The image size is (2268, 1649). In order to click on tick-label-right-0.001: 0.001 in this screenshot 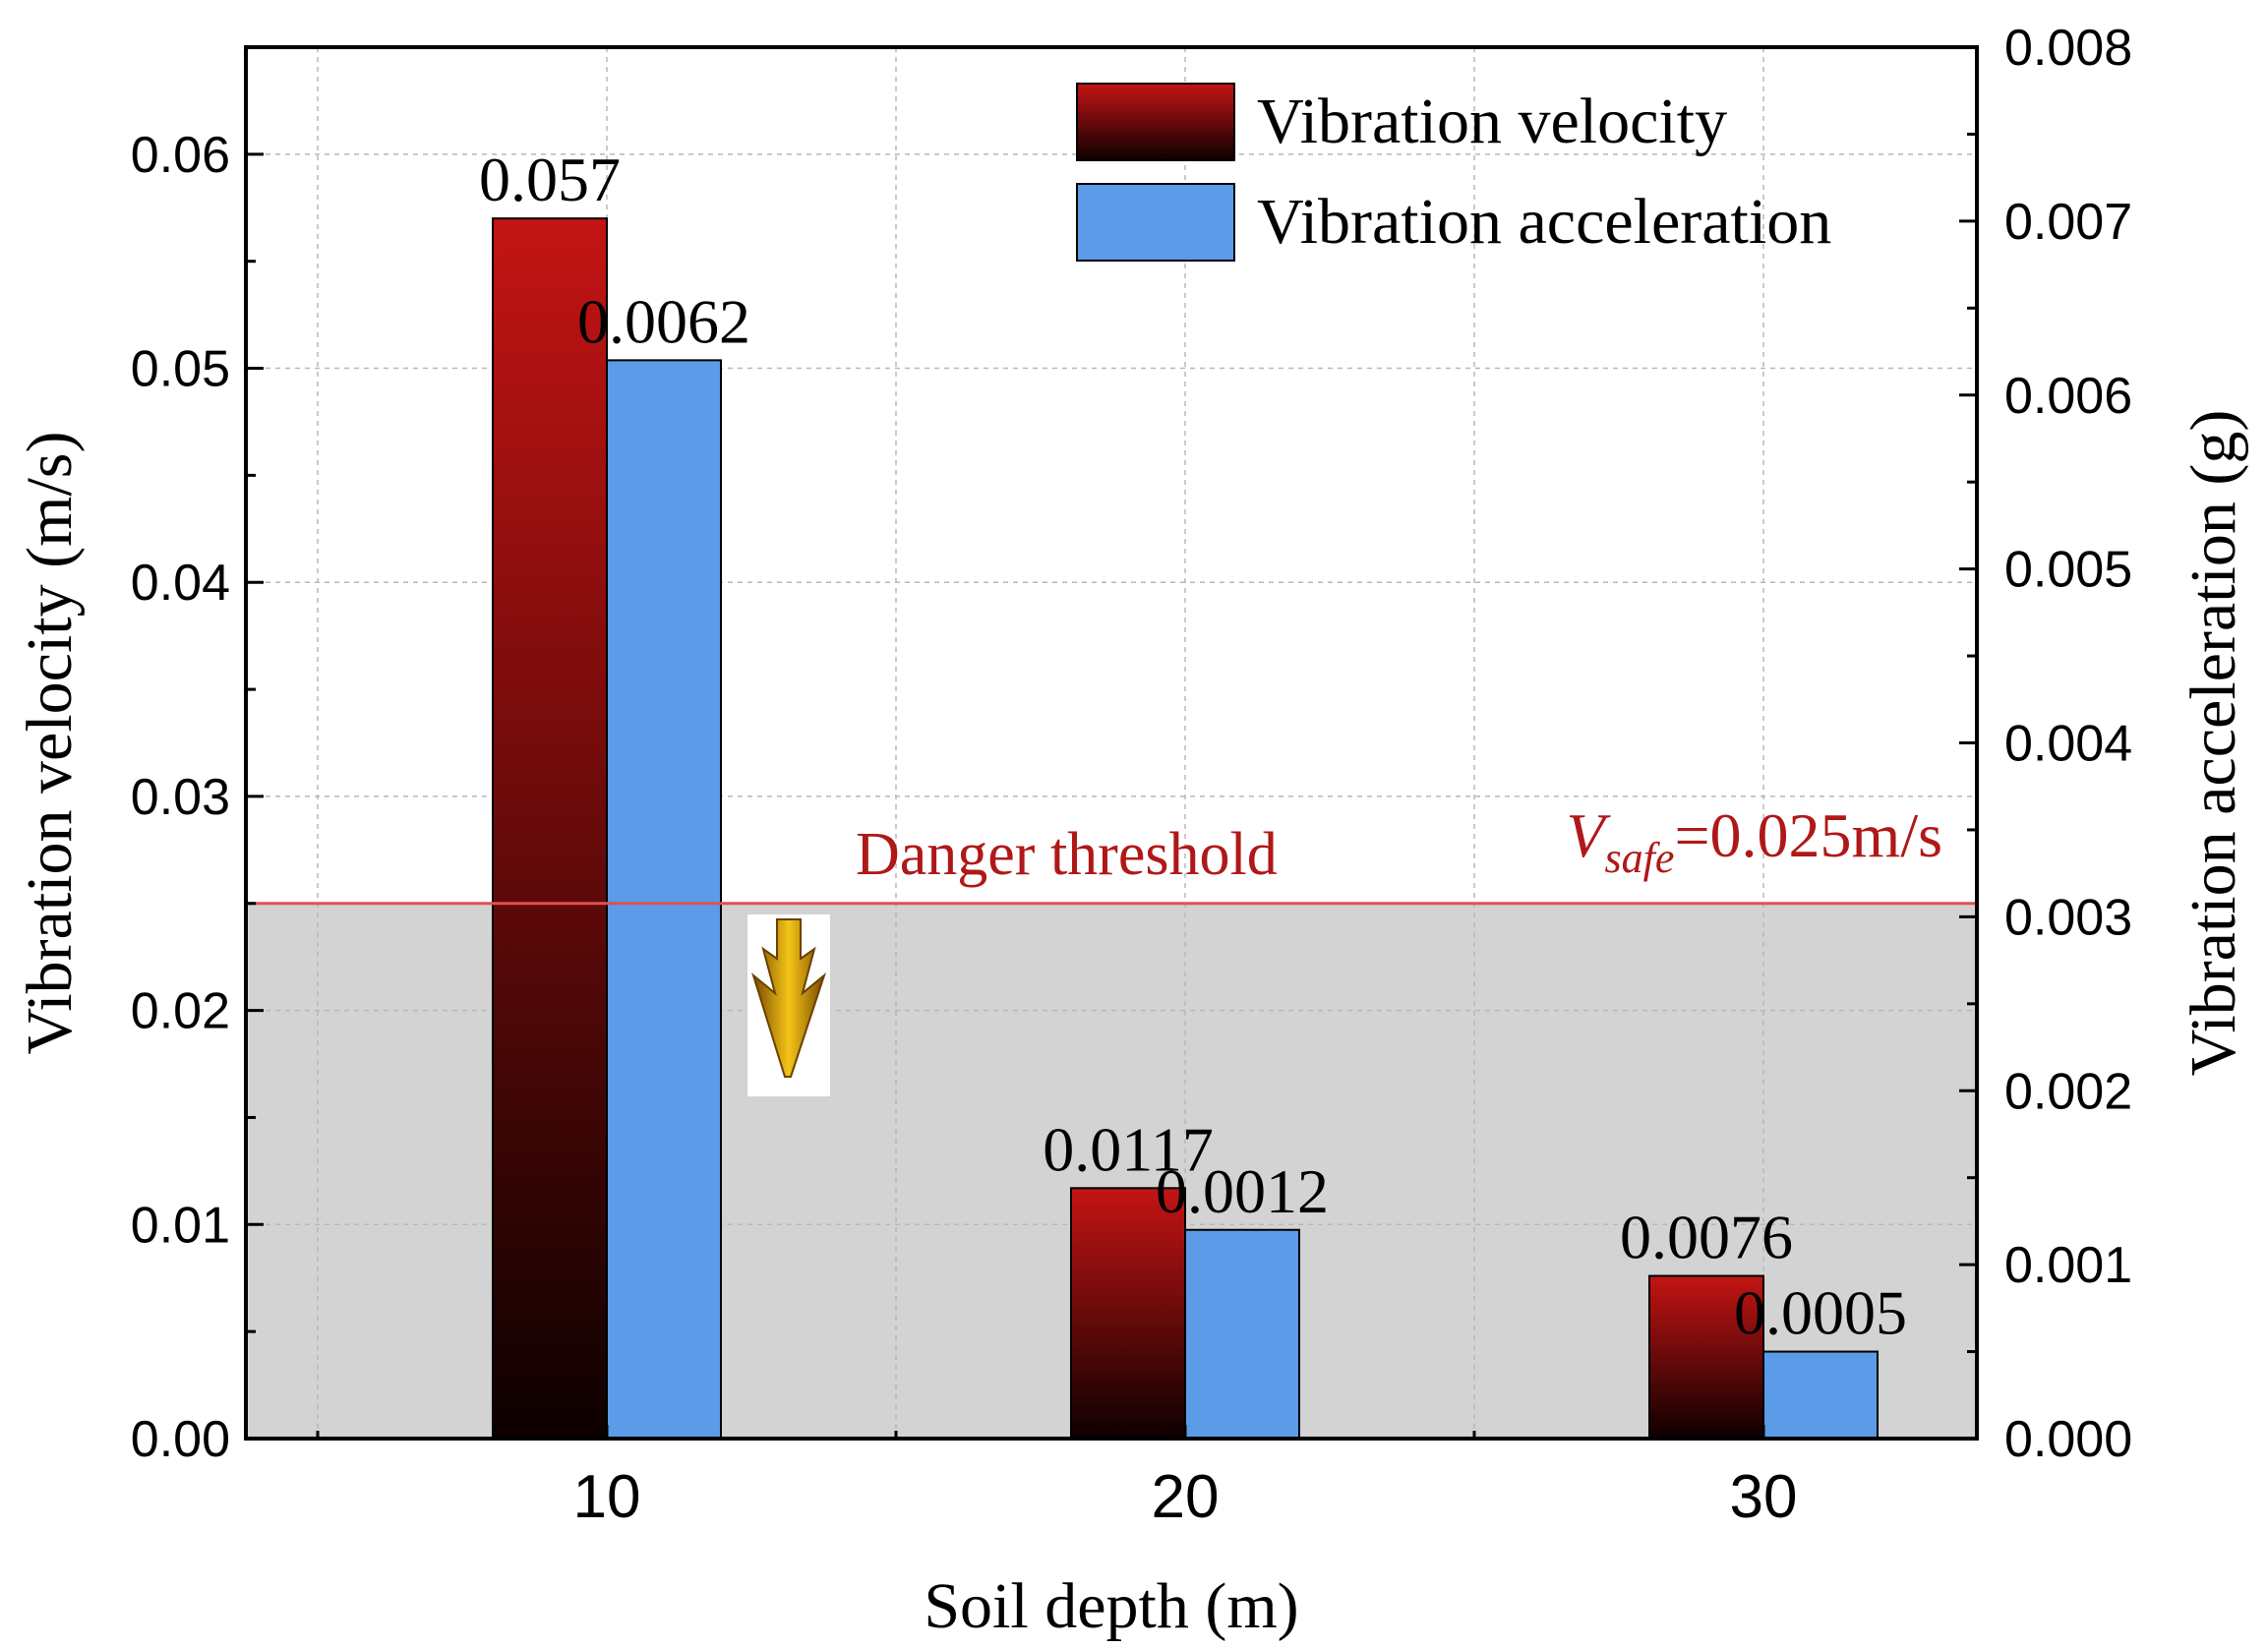, I will do `click(2068, 1265)`.